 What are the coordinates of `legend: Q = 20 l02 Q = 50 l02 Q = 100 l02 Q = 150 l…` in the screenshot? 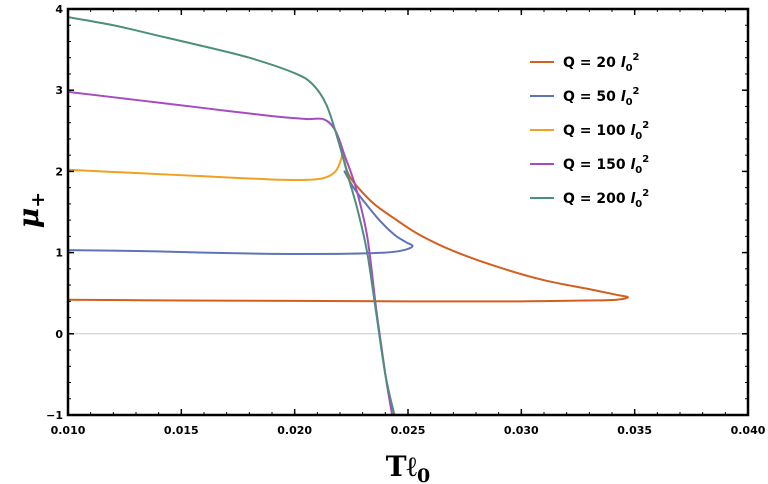 It's located at (589, 131).